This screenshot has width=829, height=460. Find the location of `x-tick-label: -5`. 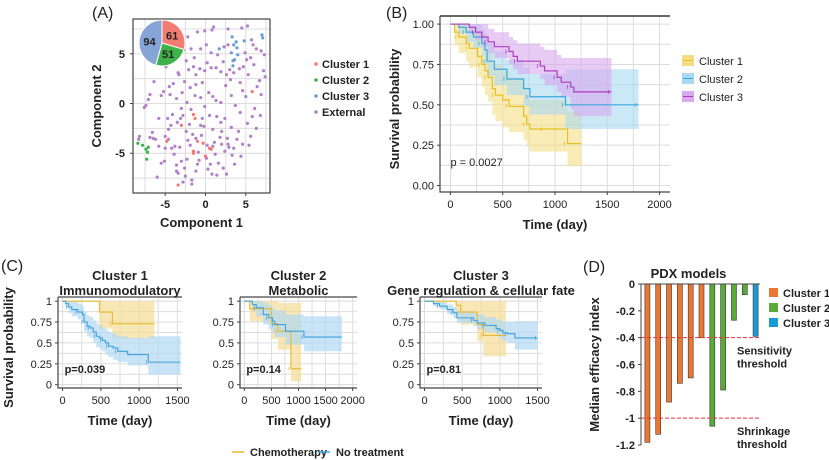

x-tick-label: -5 is located at coordinates (165, 205).